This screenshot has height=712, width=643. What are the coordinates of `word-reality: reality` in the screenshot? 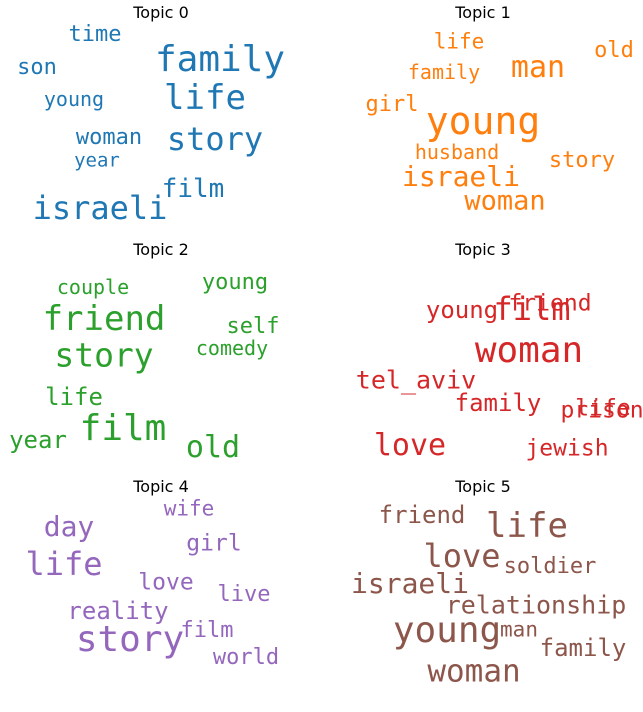 It's located at (118, 611).